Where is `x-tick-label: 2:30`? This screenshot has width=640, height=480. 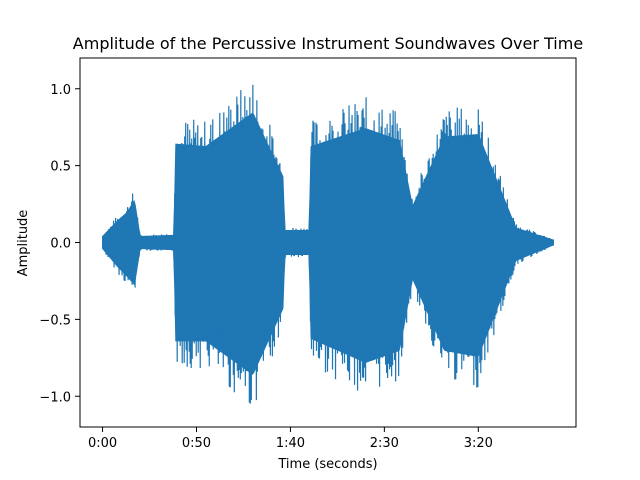
x-tick-label: 2:30 is located at coordinates (384, 443).